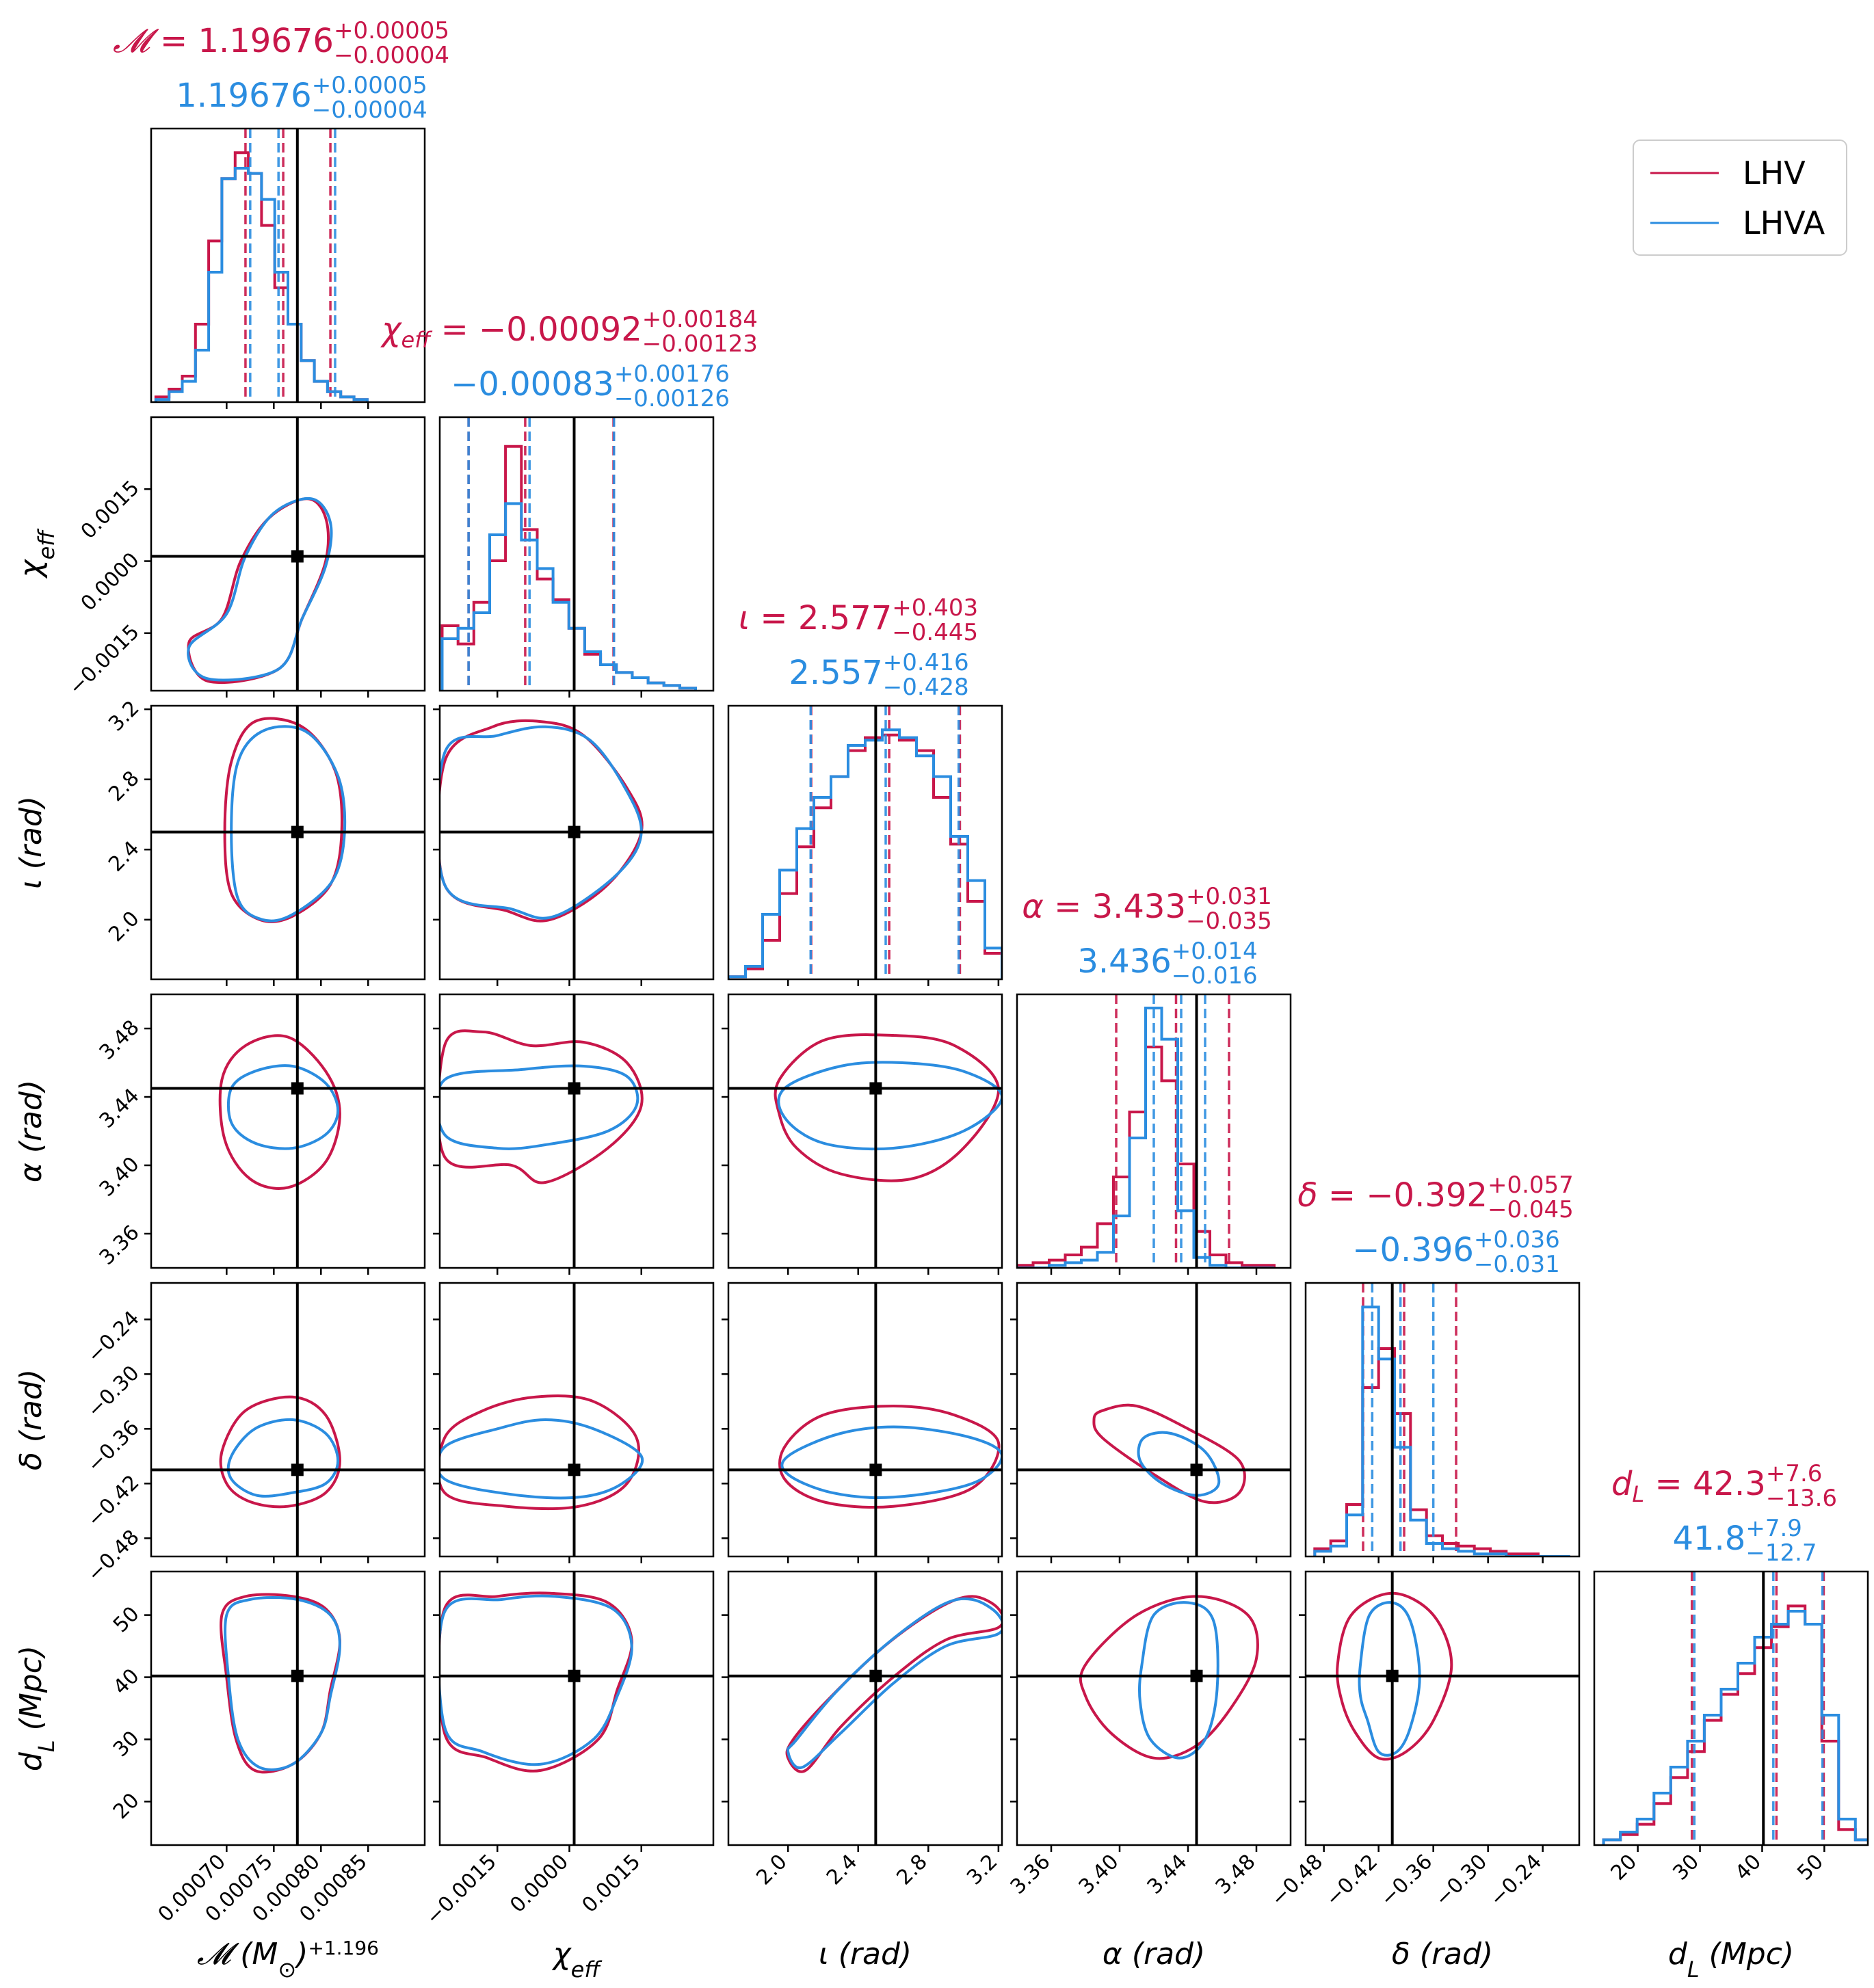  What do you see at coordinates (562, 1954) in the screenshot?
I see `axis-label-main: χ` at bounding box center [562, 1954].